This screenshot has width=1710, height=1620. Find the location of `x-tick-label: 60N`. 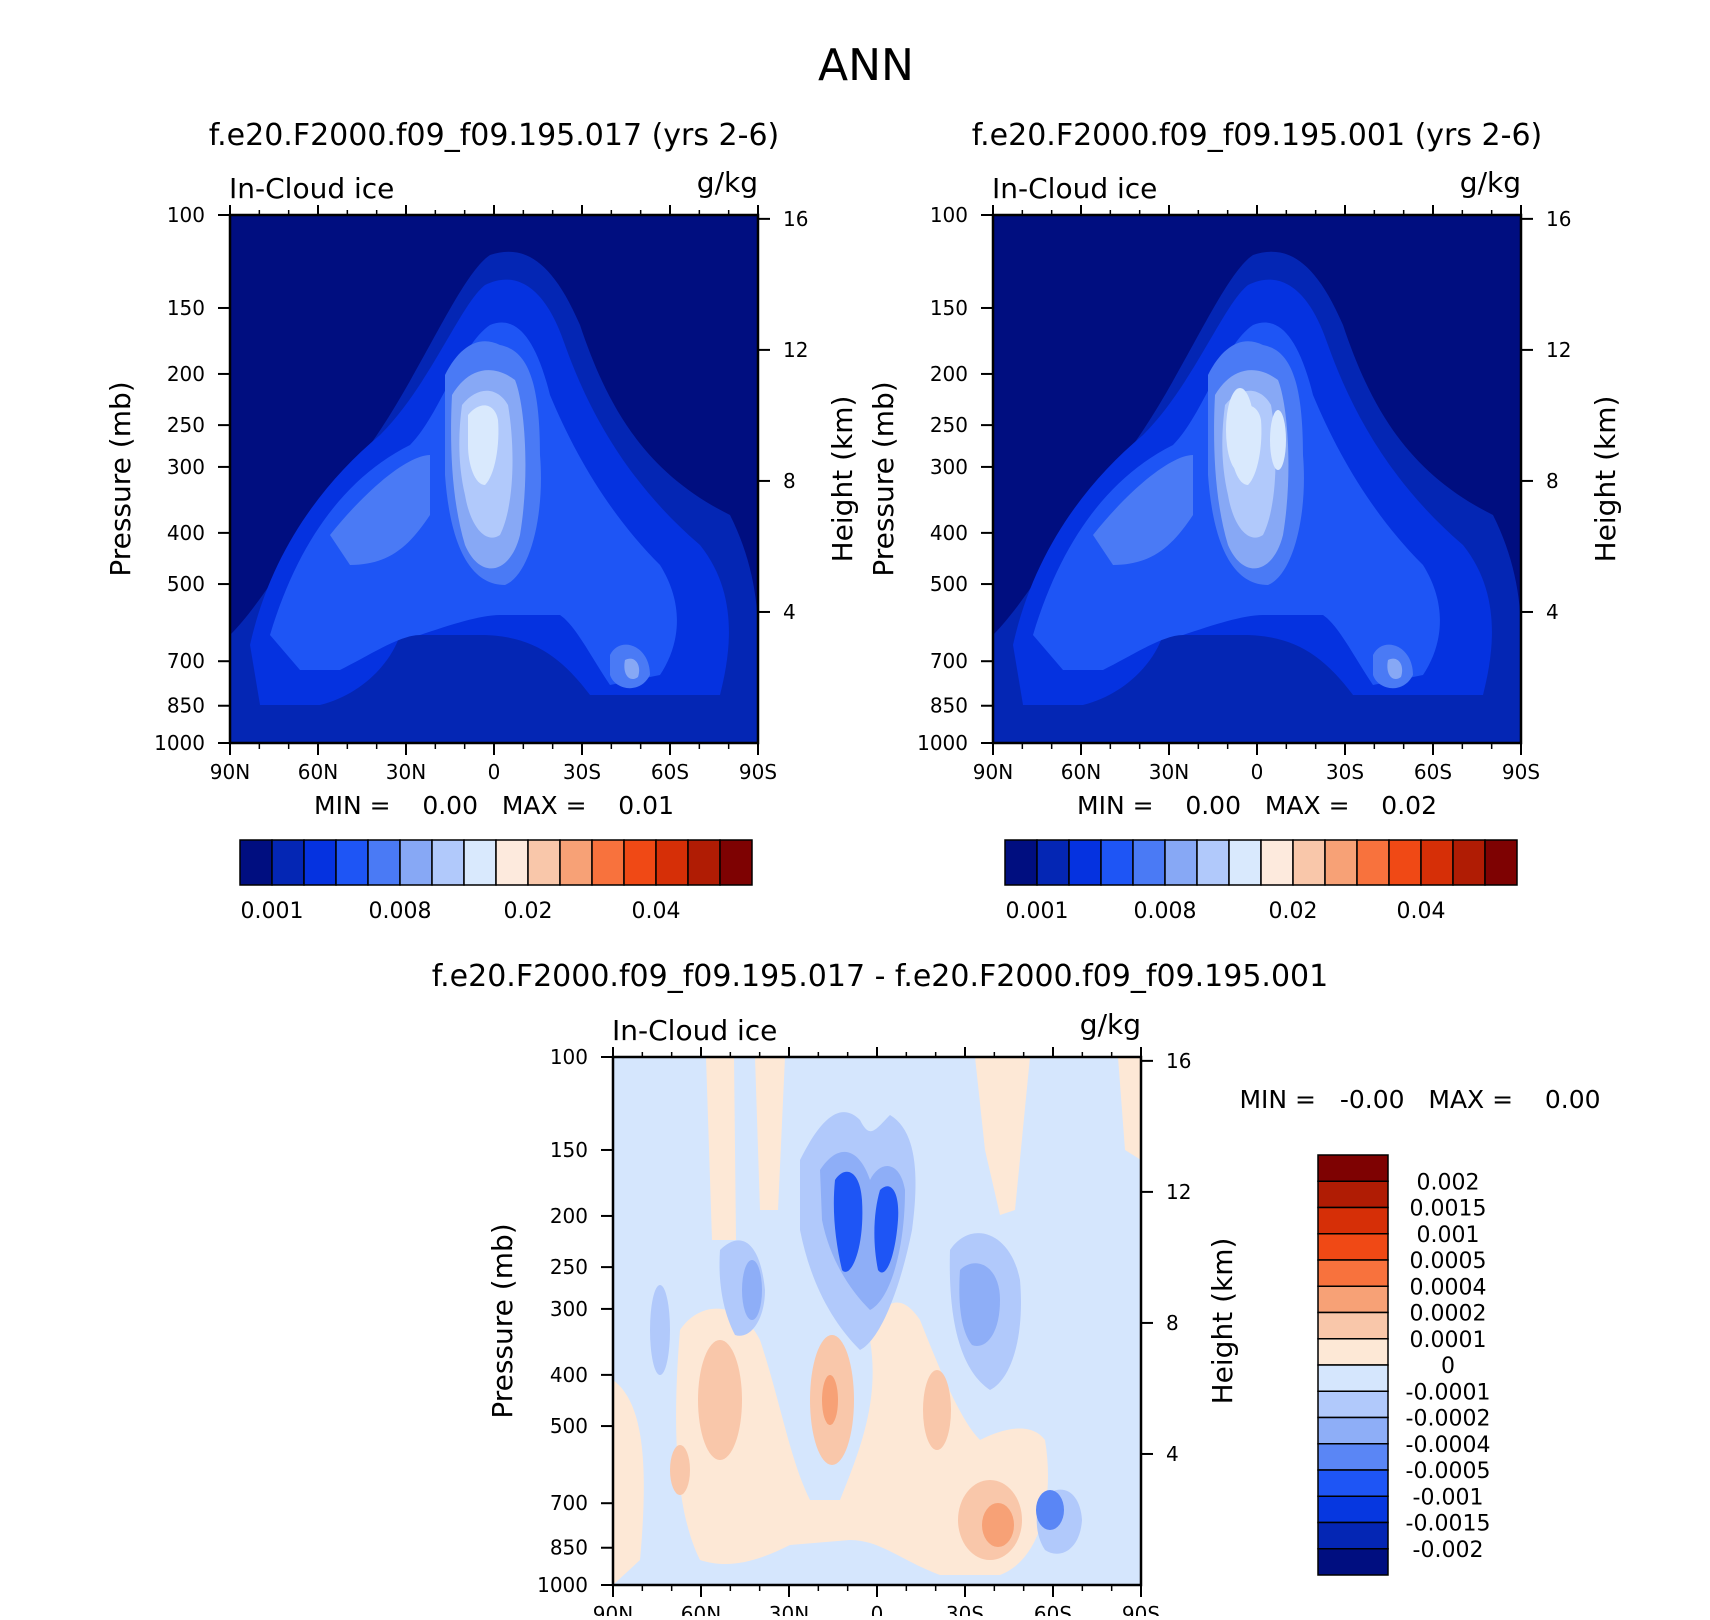

x-tick-label: 60N is located at coordinates (1081, 772).